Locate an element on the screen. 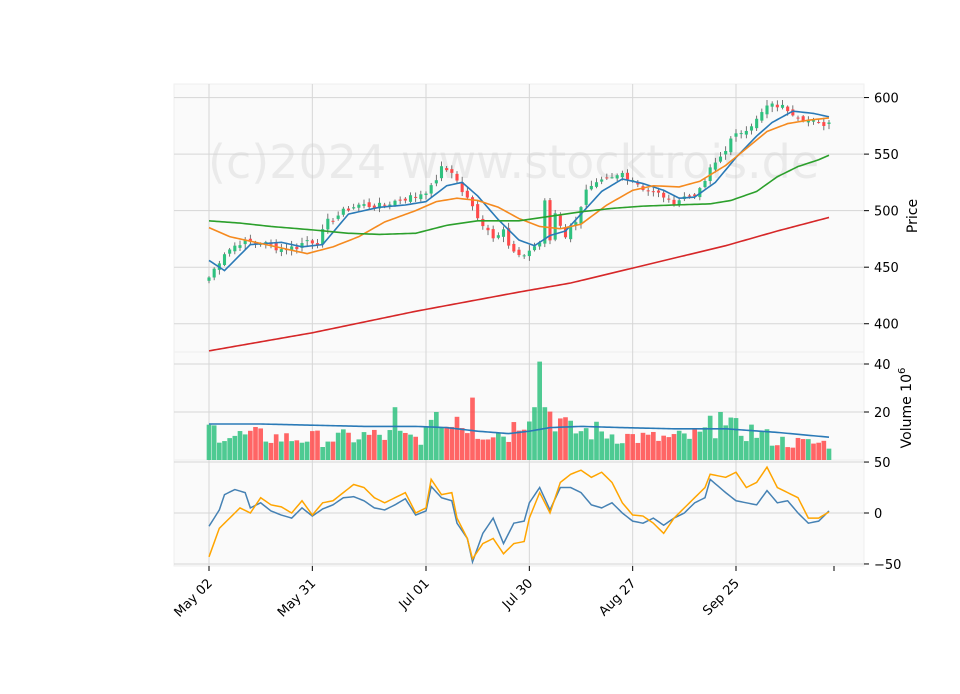 This screenshot has width=960, height=694. x-tick-label: May 02 is located at coordinates (194, 598).